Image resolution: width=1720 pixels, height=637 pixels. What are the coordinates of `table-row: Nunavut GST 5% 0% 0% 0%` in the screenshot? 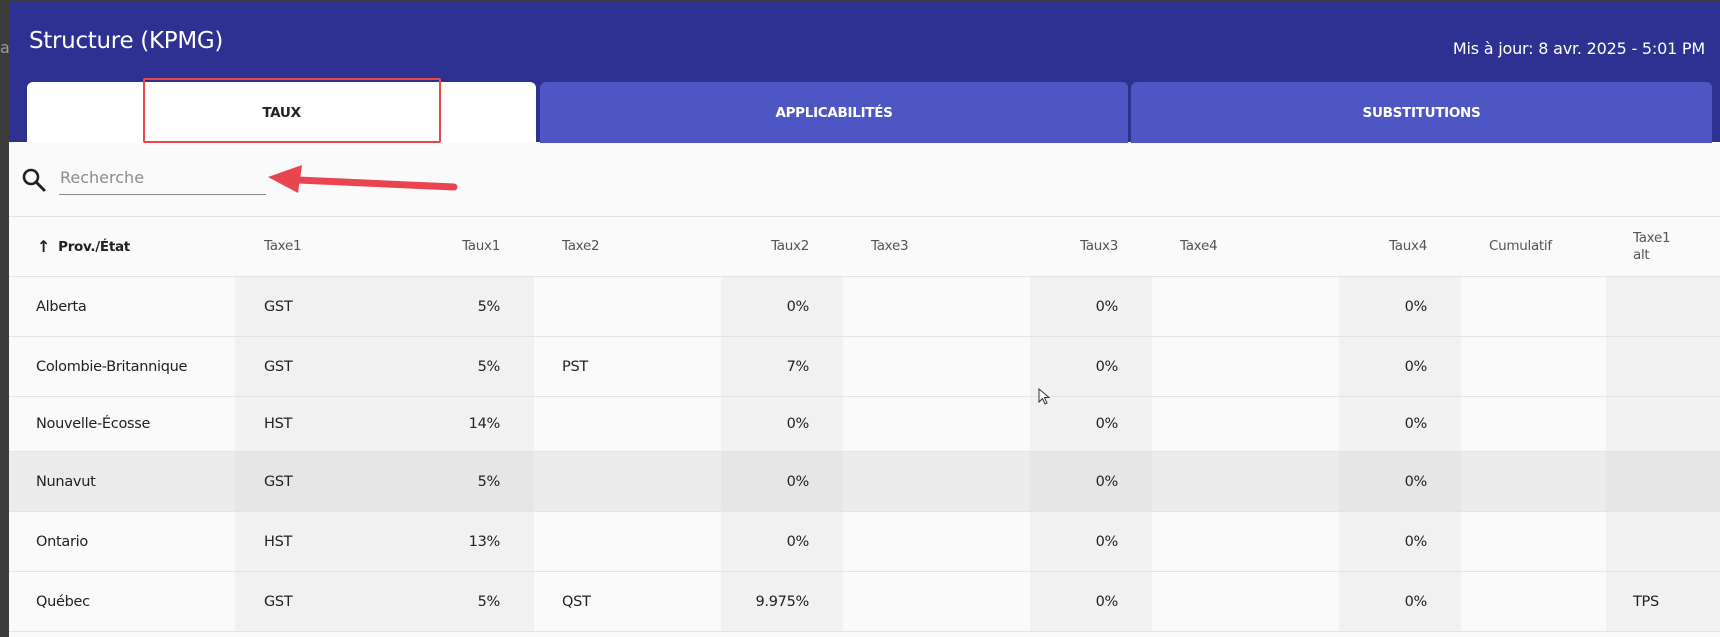 It's located at (864, 482).